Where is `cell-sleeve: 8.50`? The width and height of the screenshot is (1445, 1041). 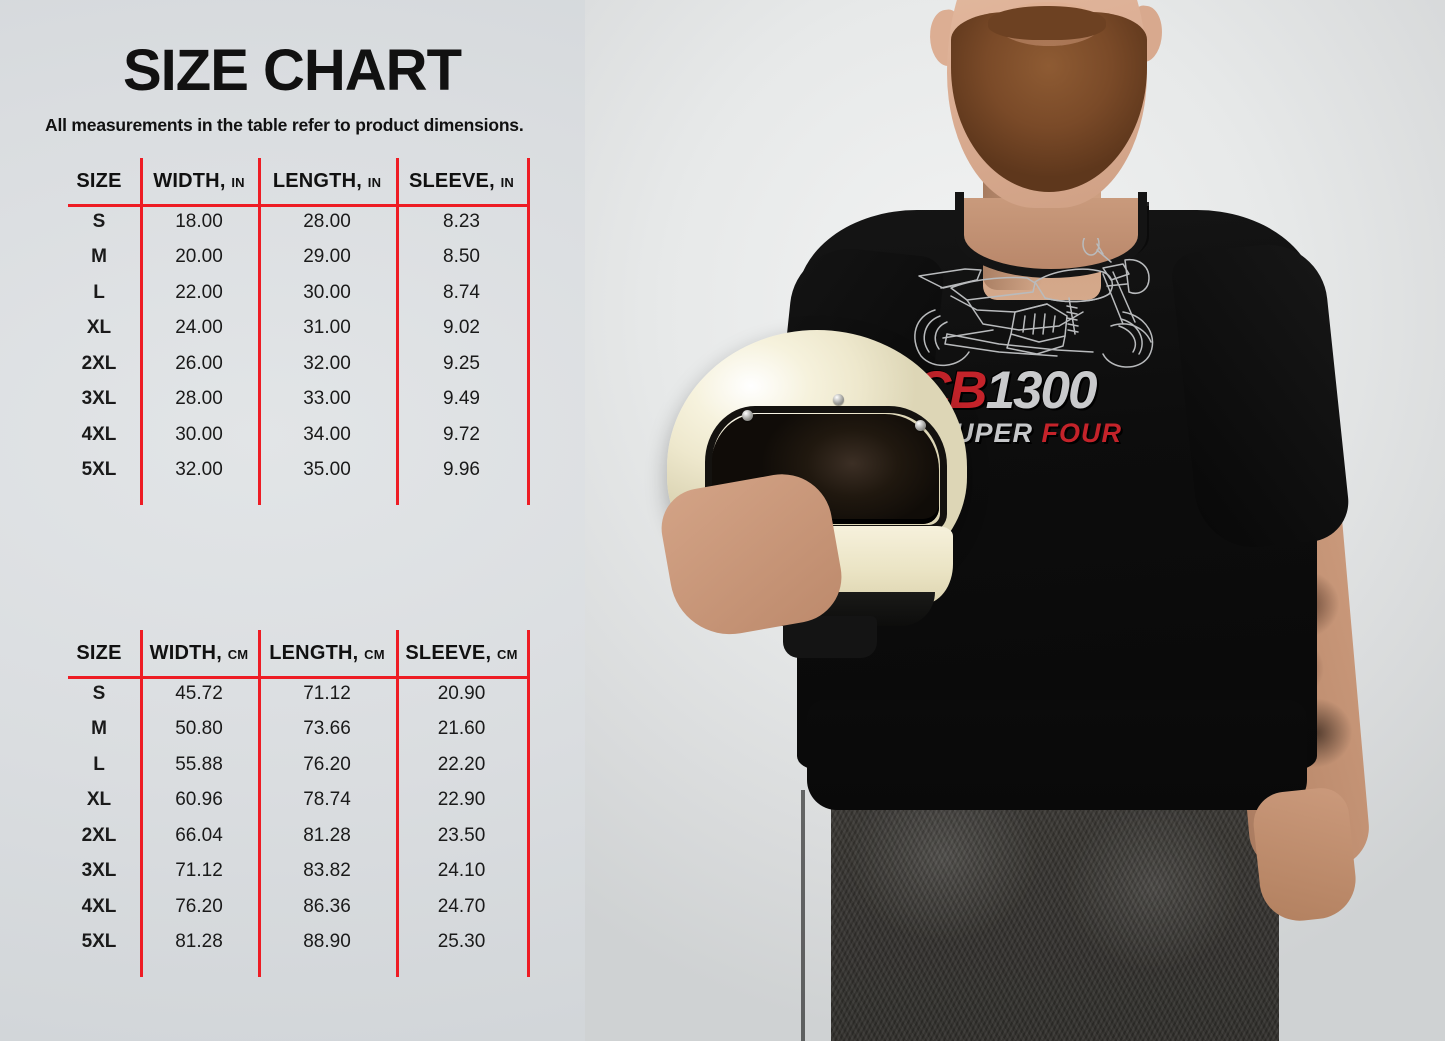
cell-sleeve: 8.50 is located at coordinates (461, 257).